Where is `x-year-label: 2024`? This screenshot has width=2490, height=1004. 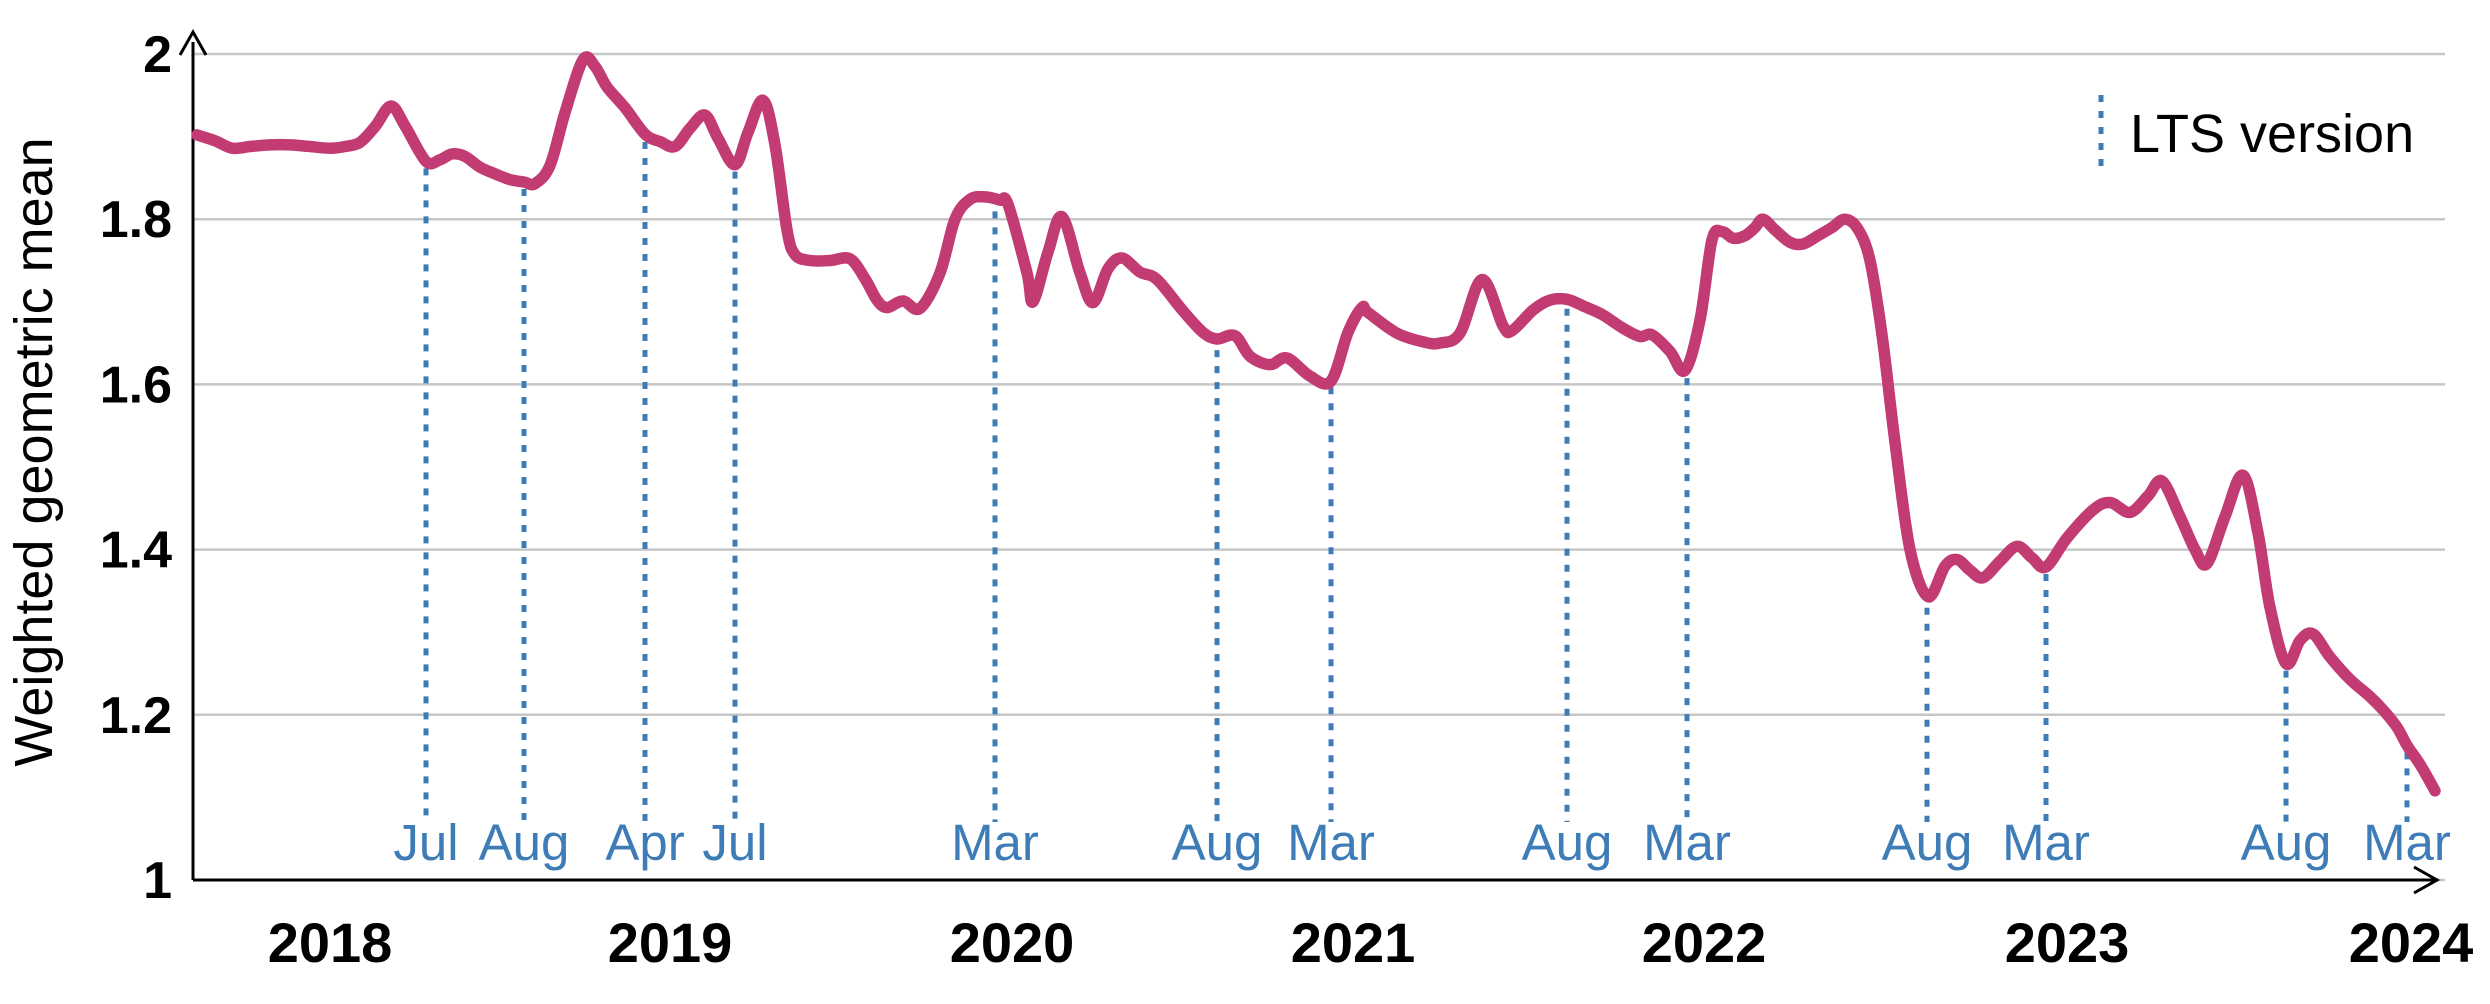 x-year-label: 2024 is located at coordinates (2411, 942).